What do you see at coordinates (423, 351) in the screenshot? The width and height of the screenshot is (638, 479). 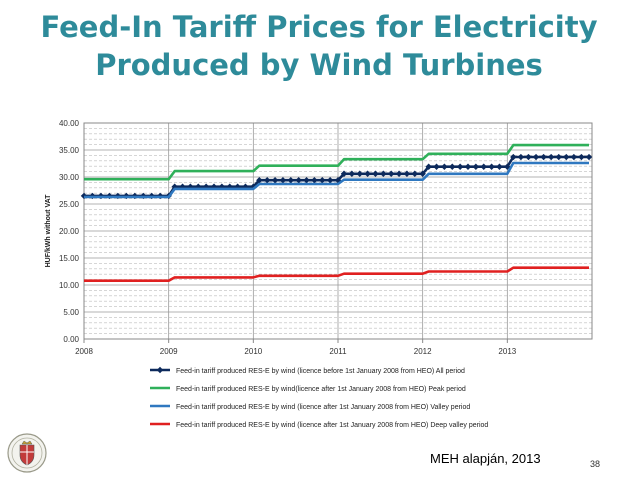 I see `x-tick-label: 2012` at bounding box center [423, 351].